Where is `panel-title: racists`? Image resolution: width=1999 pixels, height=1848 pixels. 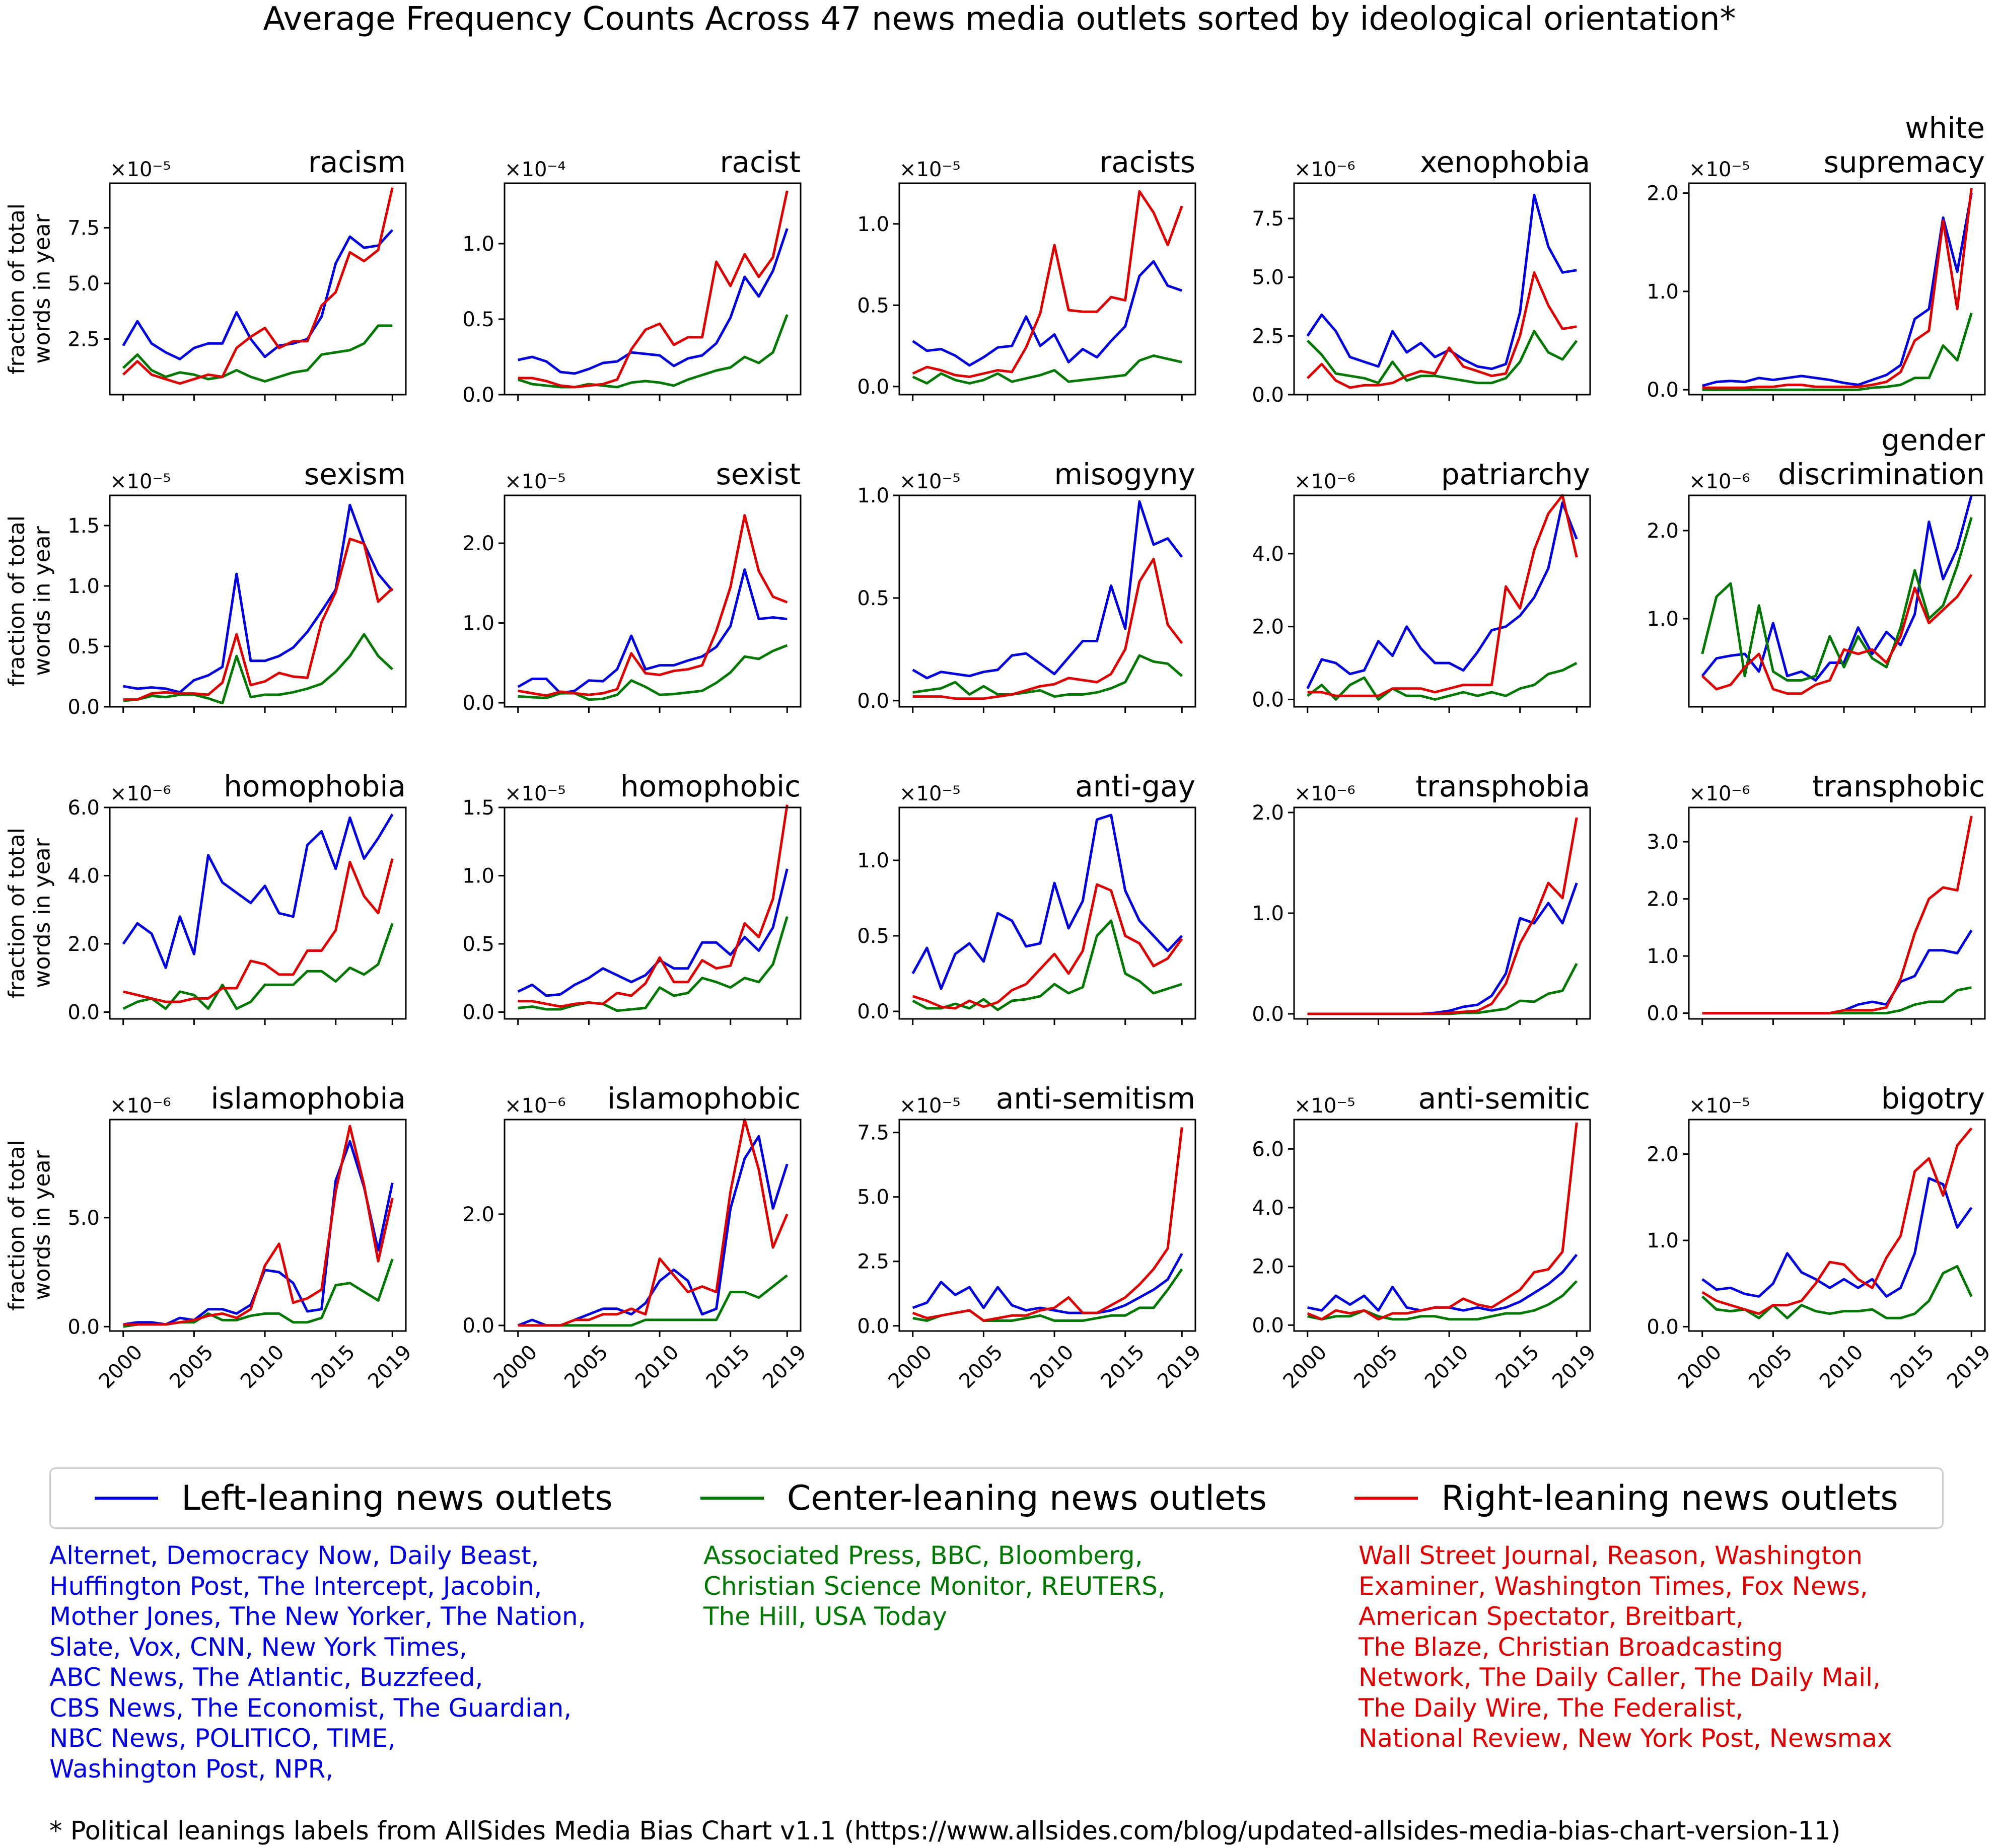
panel-title: racists is located at coordinates (1147, 162).